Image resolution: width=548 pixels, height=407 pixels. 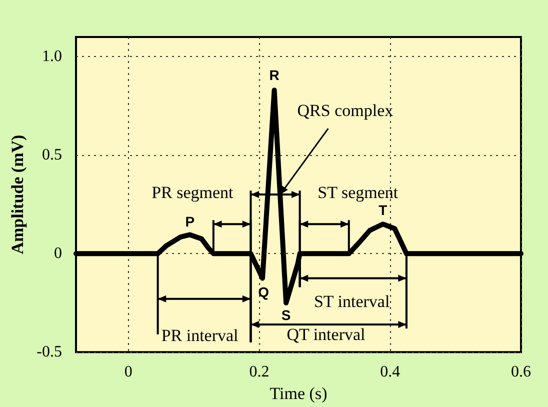 What do you see at coordinates (58, 253) in the screenshot?
I see `y-tick-label: 0` at bounding box center [58, 253].